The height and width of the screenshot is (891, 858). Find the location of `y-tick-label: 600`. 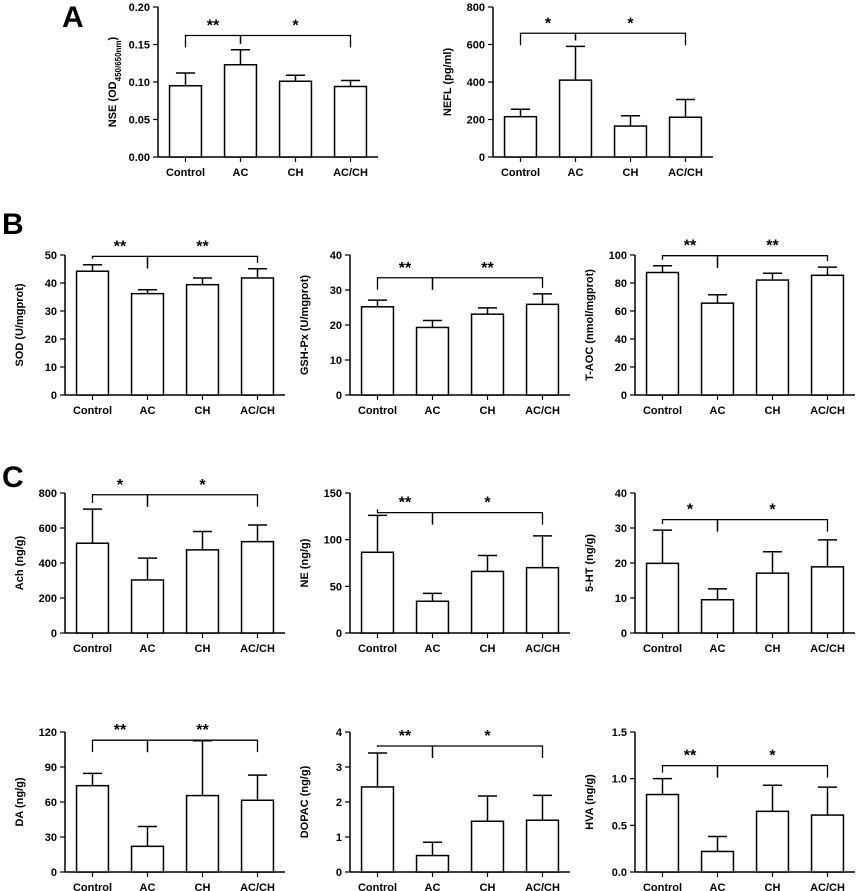

y-tick-label: 600 is located at coordinates (476, 46).